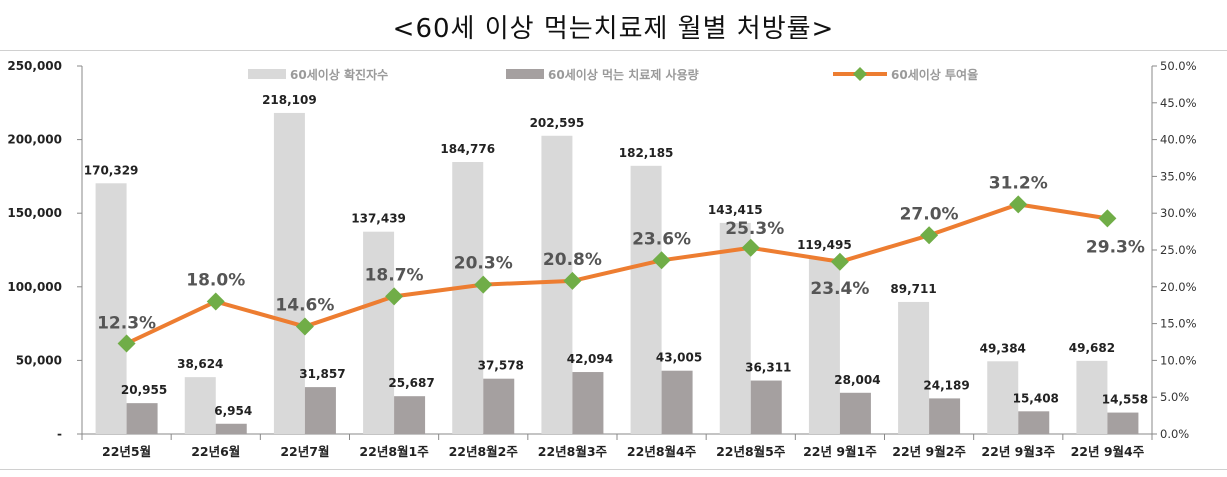 The width and height of the screenshot is (1227, 477). I want to click on label-rate: 18.0%, so click(215, 281).